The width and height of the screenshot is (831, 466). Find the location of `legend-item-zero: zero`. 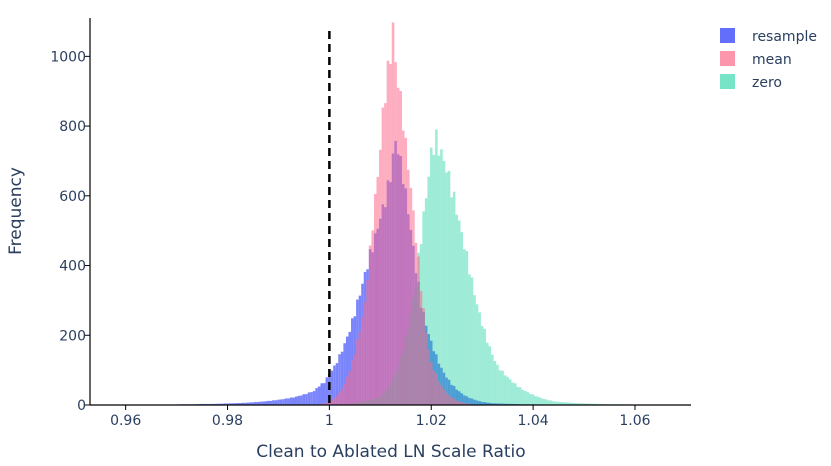

legend-item-zero: zero is located at coordinates (751, 82).